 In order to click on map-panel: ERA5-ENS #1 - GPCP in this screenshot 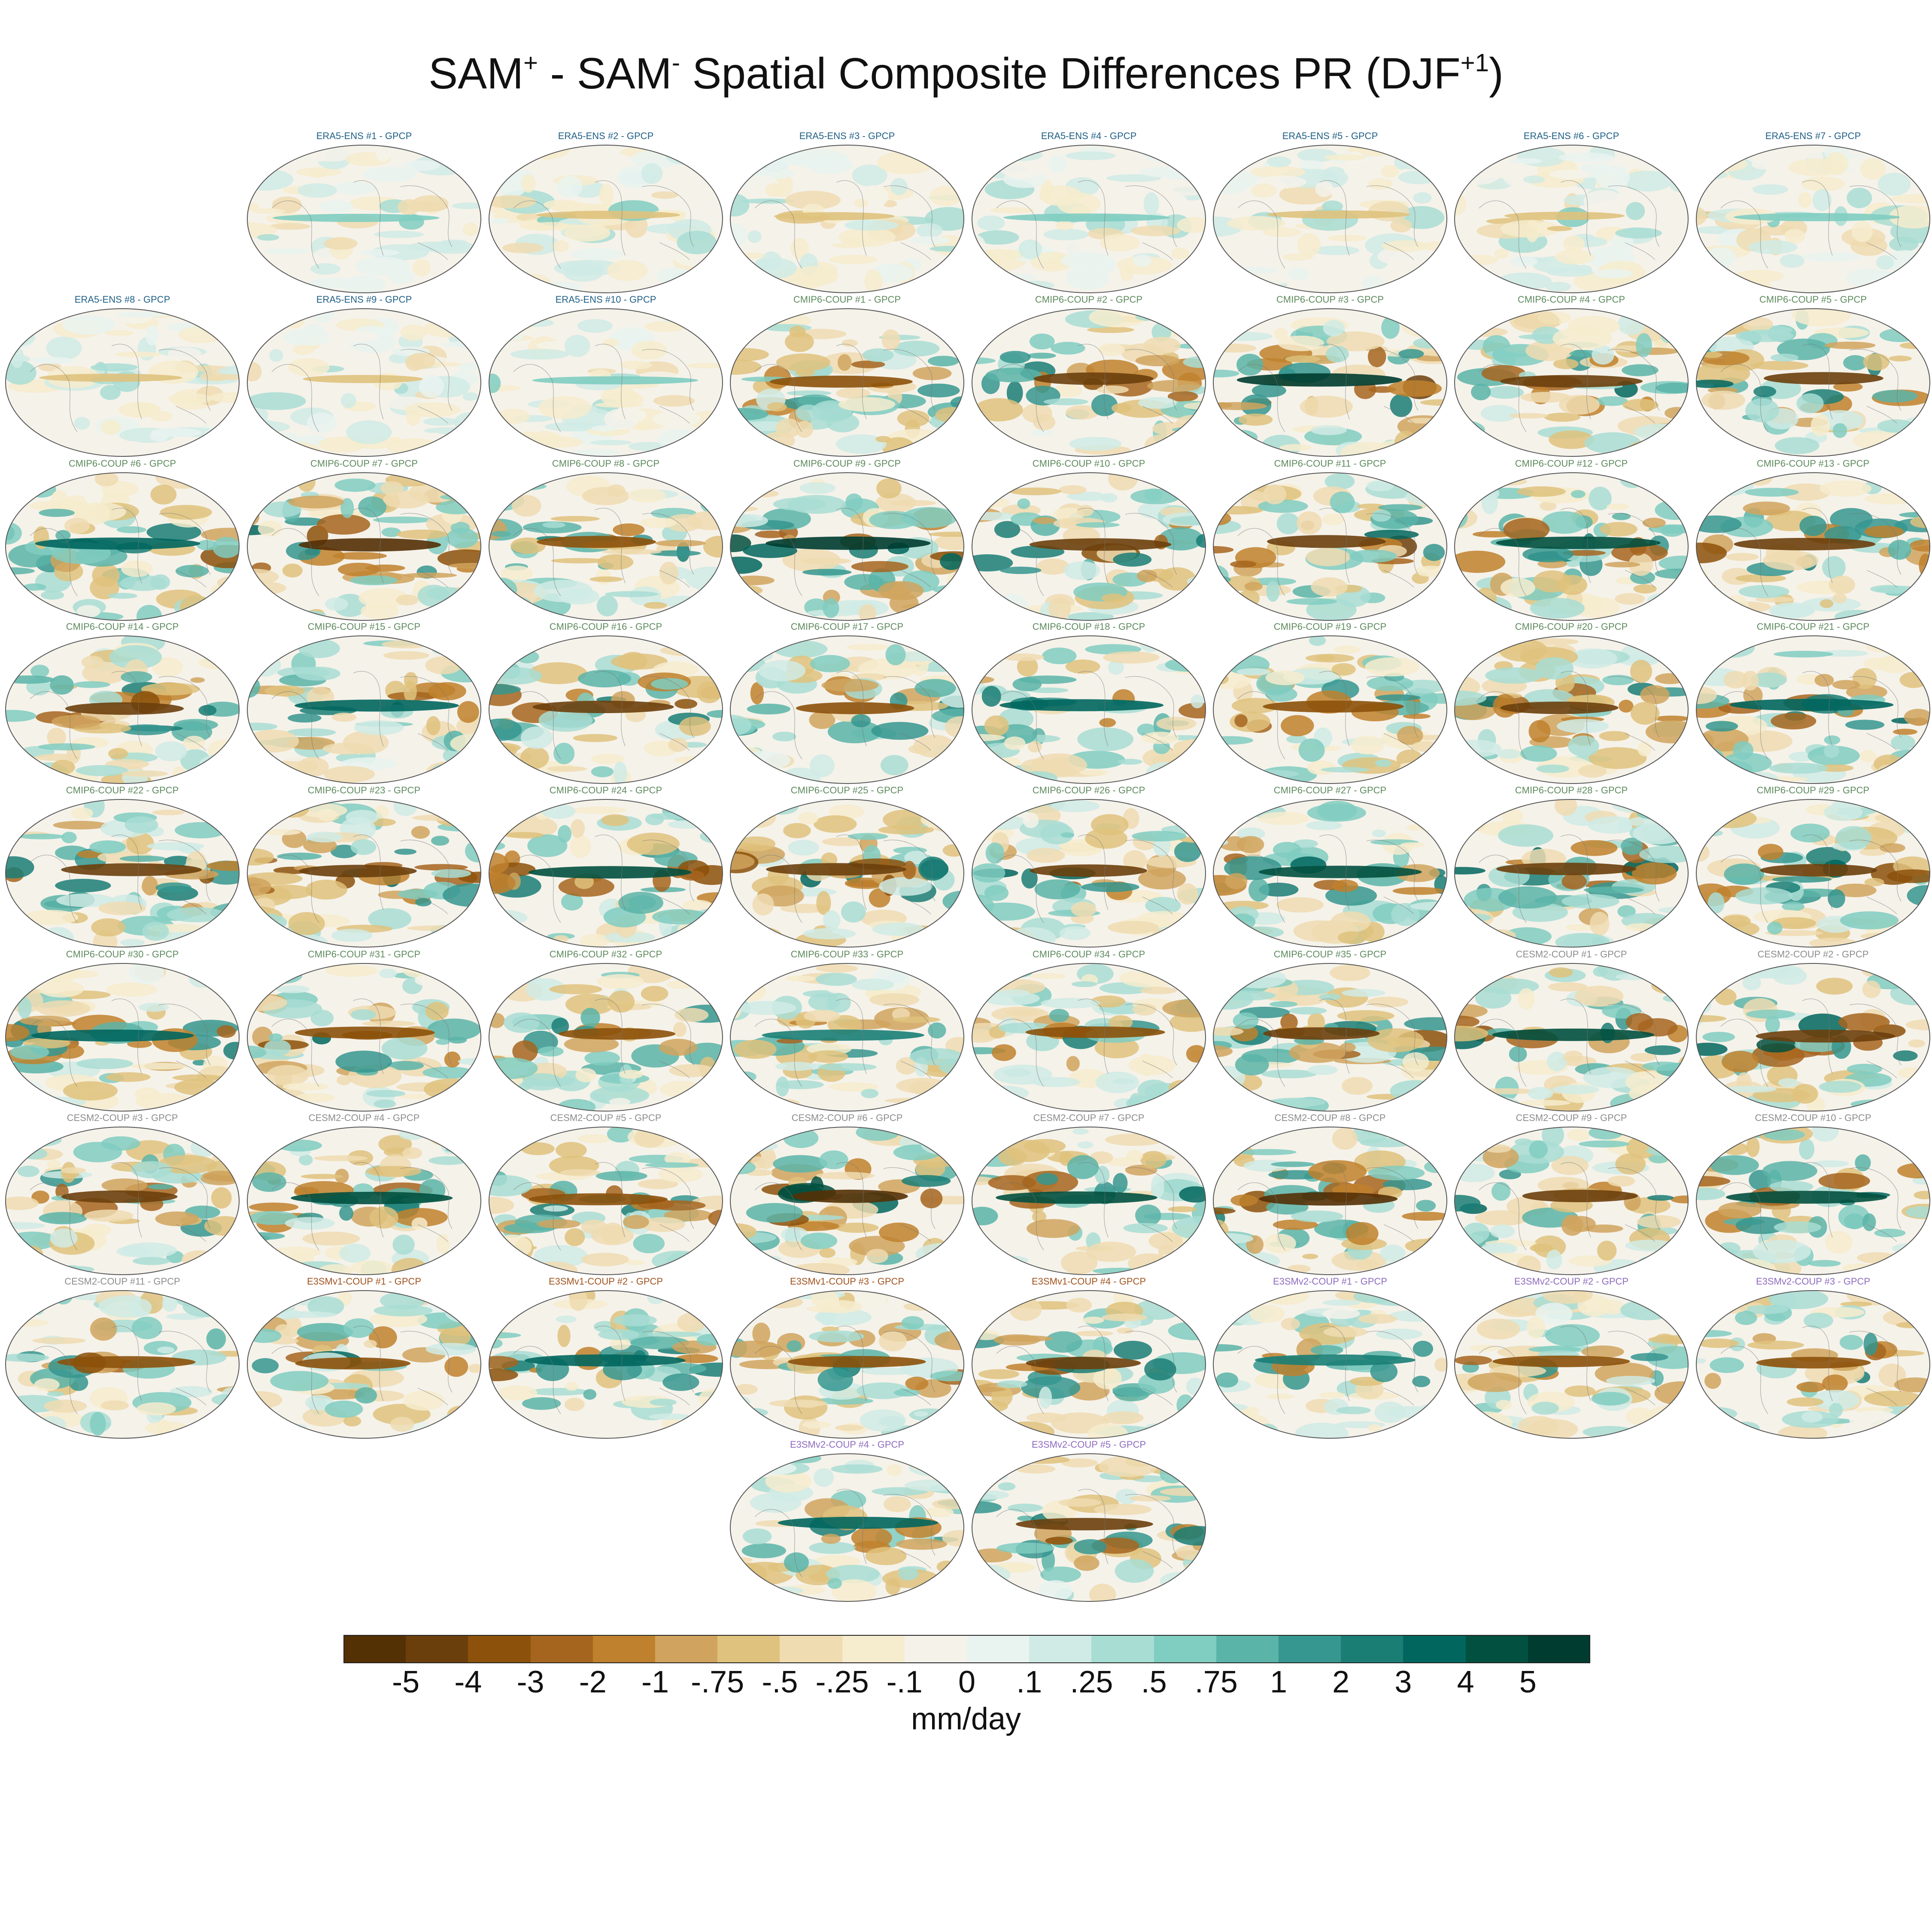, I will do `click(364, 213)`.